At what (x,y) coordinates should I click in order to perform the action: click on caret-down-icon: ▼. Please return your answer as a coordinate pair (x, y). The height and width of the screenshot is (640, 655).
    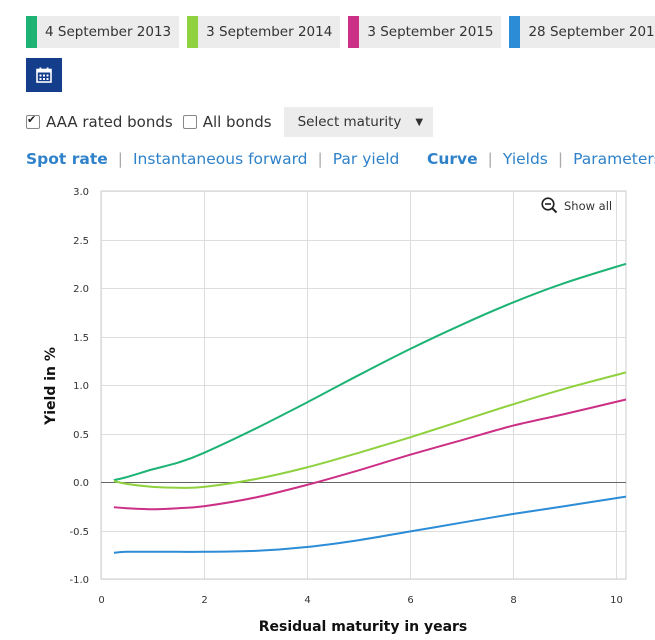
    Looking at the image, I should click on (419, 122).